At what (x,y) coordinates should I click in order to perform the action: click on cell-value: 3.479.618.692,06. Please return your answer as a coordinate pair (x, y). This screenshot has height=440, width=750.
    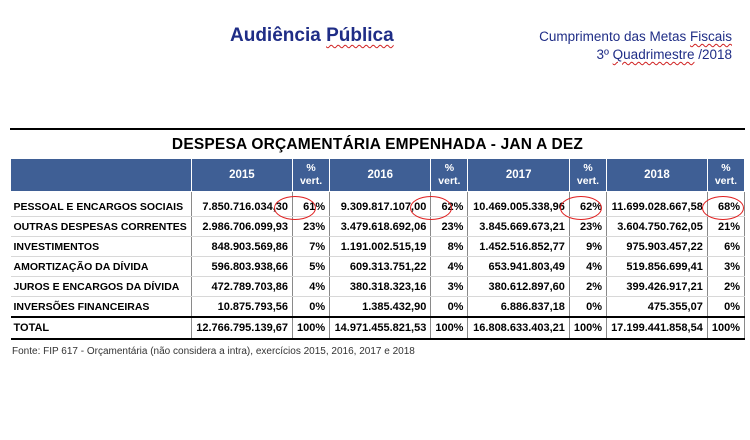
    Looking at the image, I should click on (380, 226).